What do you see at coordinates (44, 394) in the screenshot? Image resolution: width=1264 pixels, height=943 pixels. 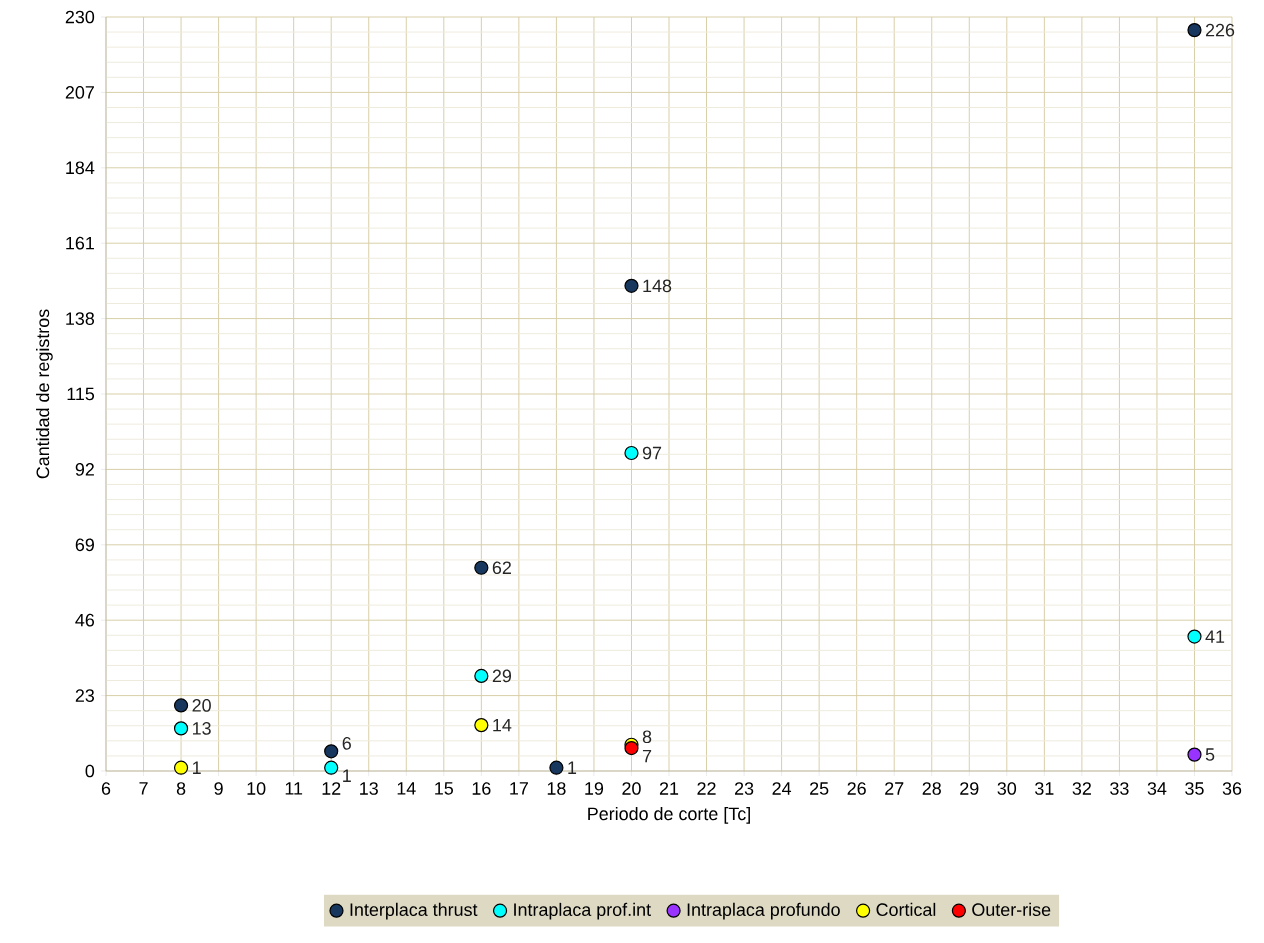 I see `y-axis-title: Cantidad de registros` at bounding box center [44, 394].